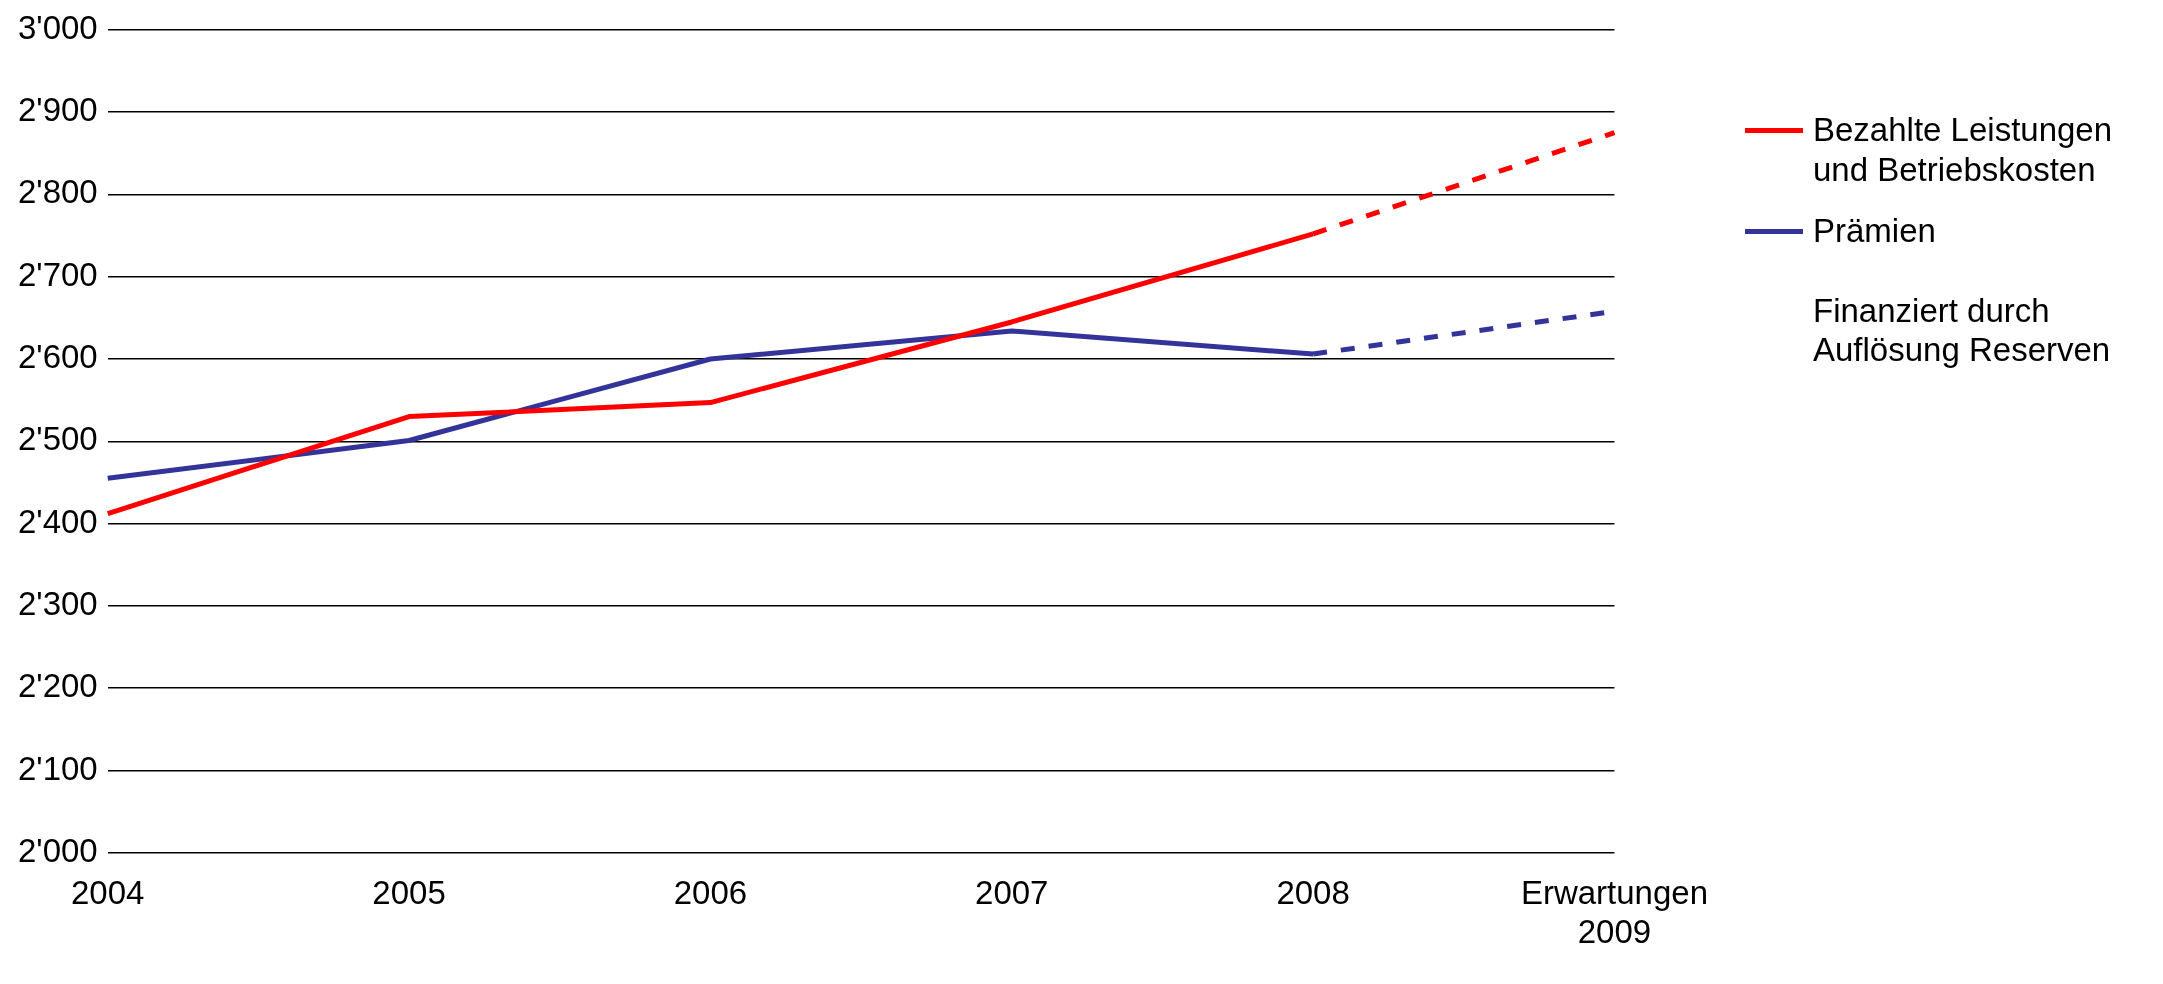 Image resolution: width=2163 pixels, height=984 pixels. What do you see at coordinates (1313, 892) in the screenshot?
I see `x-tick-label: 2008` at bounding box center [1313, 892].